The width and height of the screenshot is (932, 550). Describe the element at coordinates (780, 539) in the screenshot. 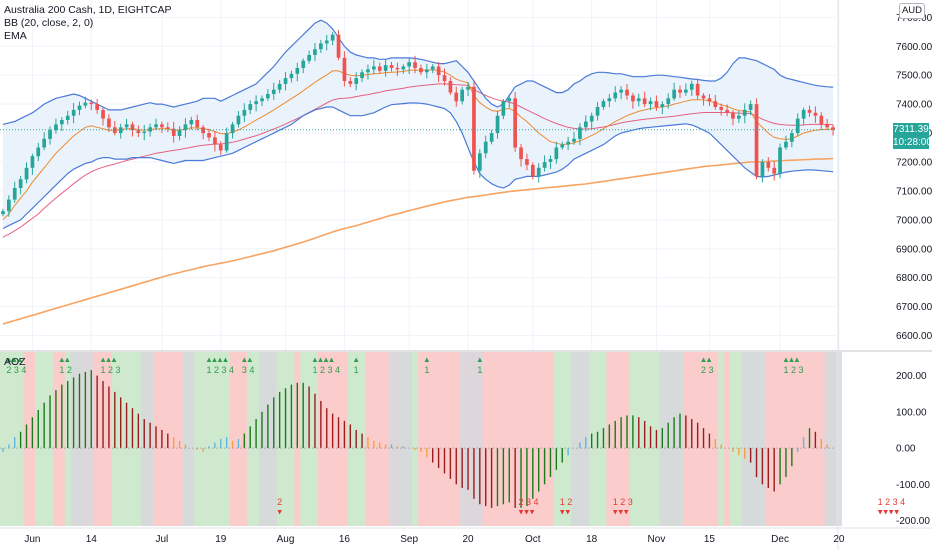

I see `time-tick-label: Dec` at that location.